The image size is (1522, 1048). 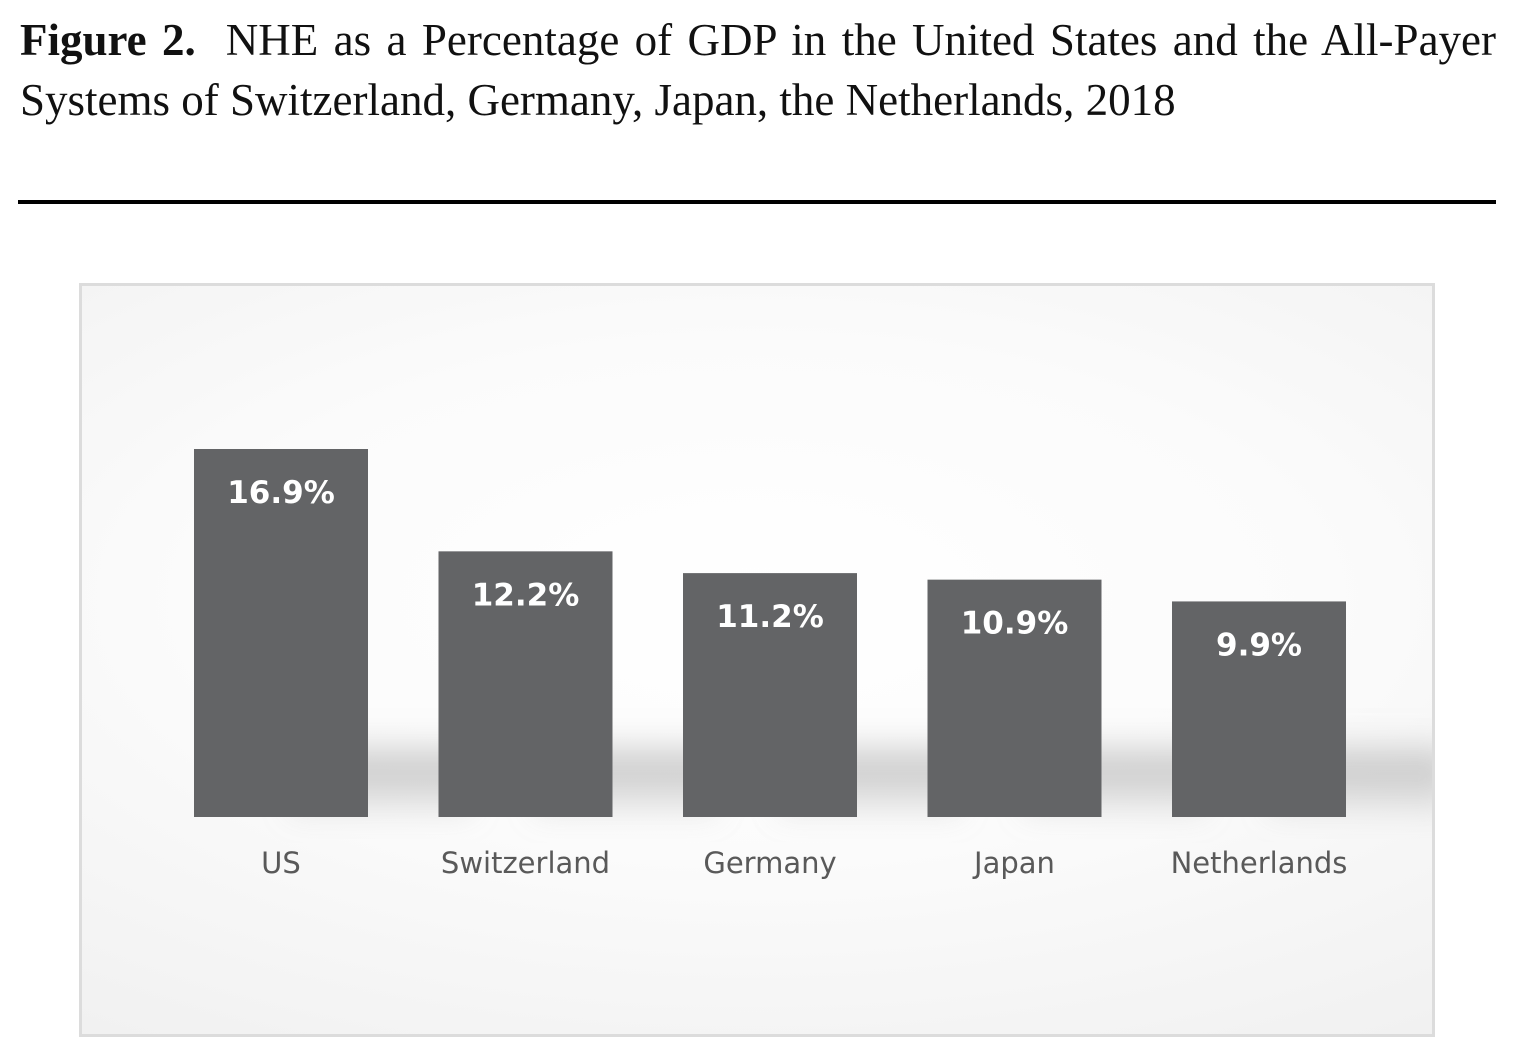 What do you see at coordinates (526, 595) in the screenshot?
I see `bar-value-label: 12.2%` at bounding box center [526, 595].